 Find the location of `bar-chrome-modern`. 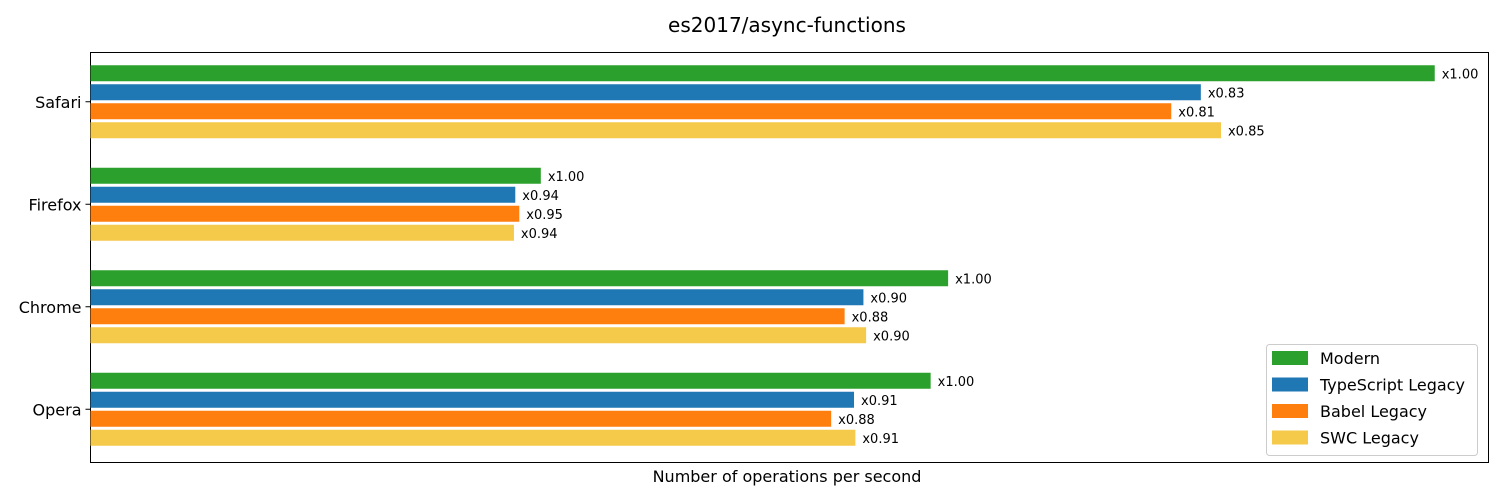

bar-chrome-modern is located at coordinates (519, 278).